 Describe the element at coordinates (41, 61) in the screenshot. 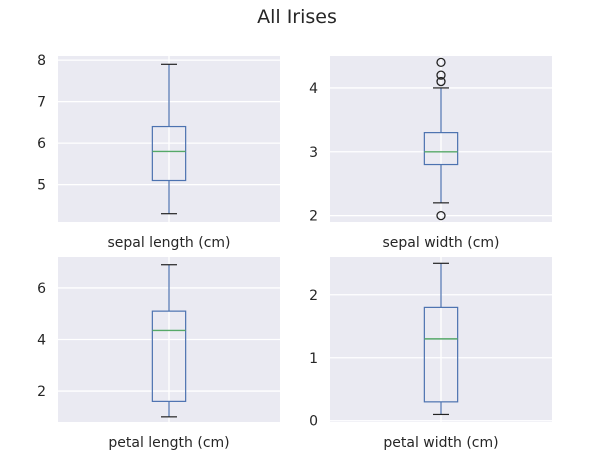

I see `y-tick-label: 8` at that location.